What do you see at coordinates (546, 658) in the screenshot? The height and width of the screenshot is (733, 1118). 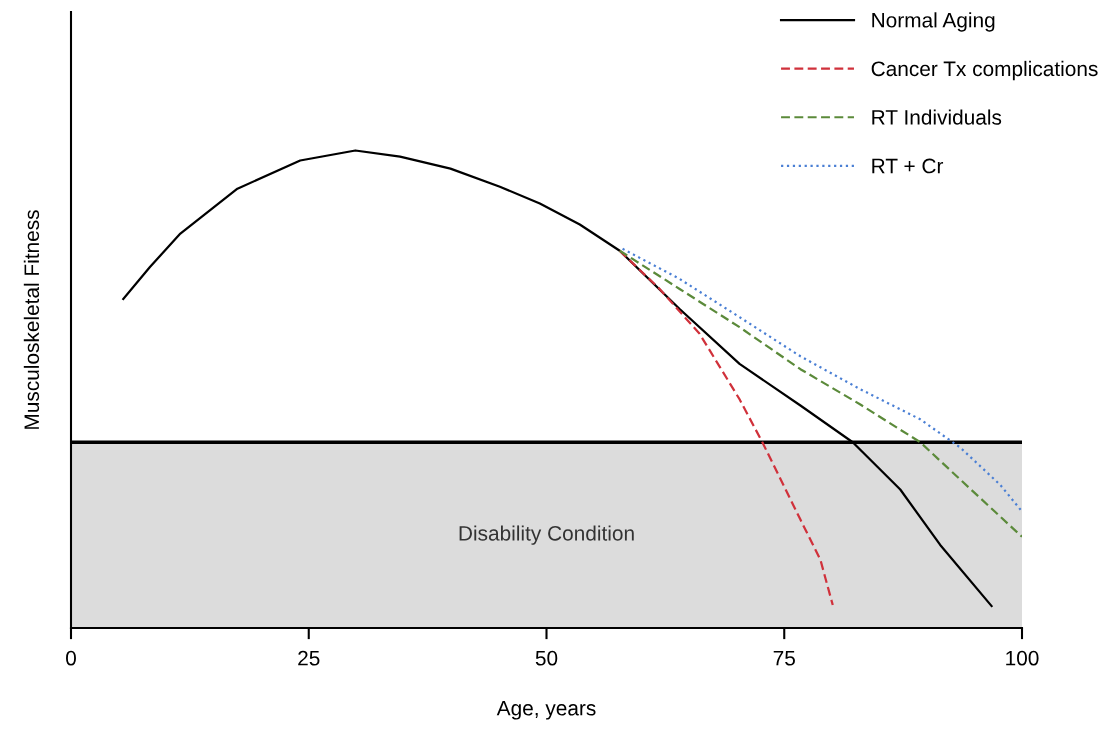 I see `x-tick-label: 50` at bounding box center [546, 658].